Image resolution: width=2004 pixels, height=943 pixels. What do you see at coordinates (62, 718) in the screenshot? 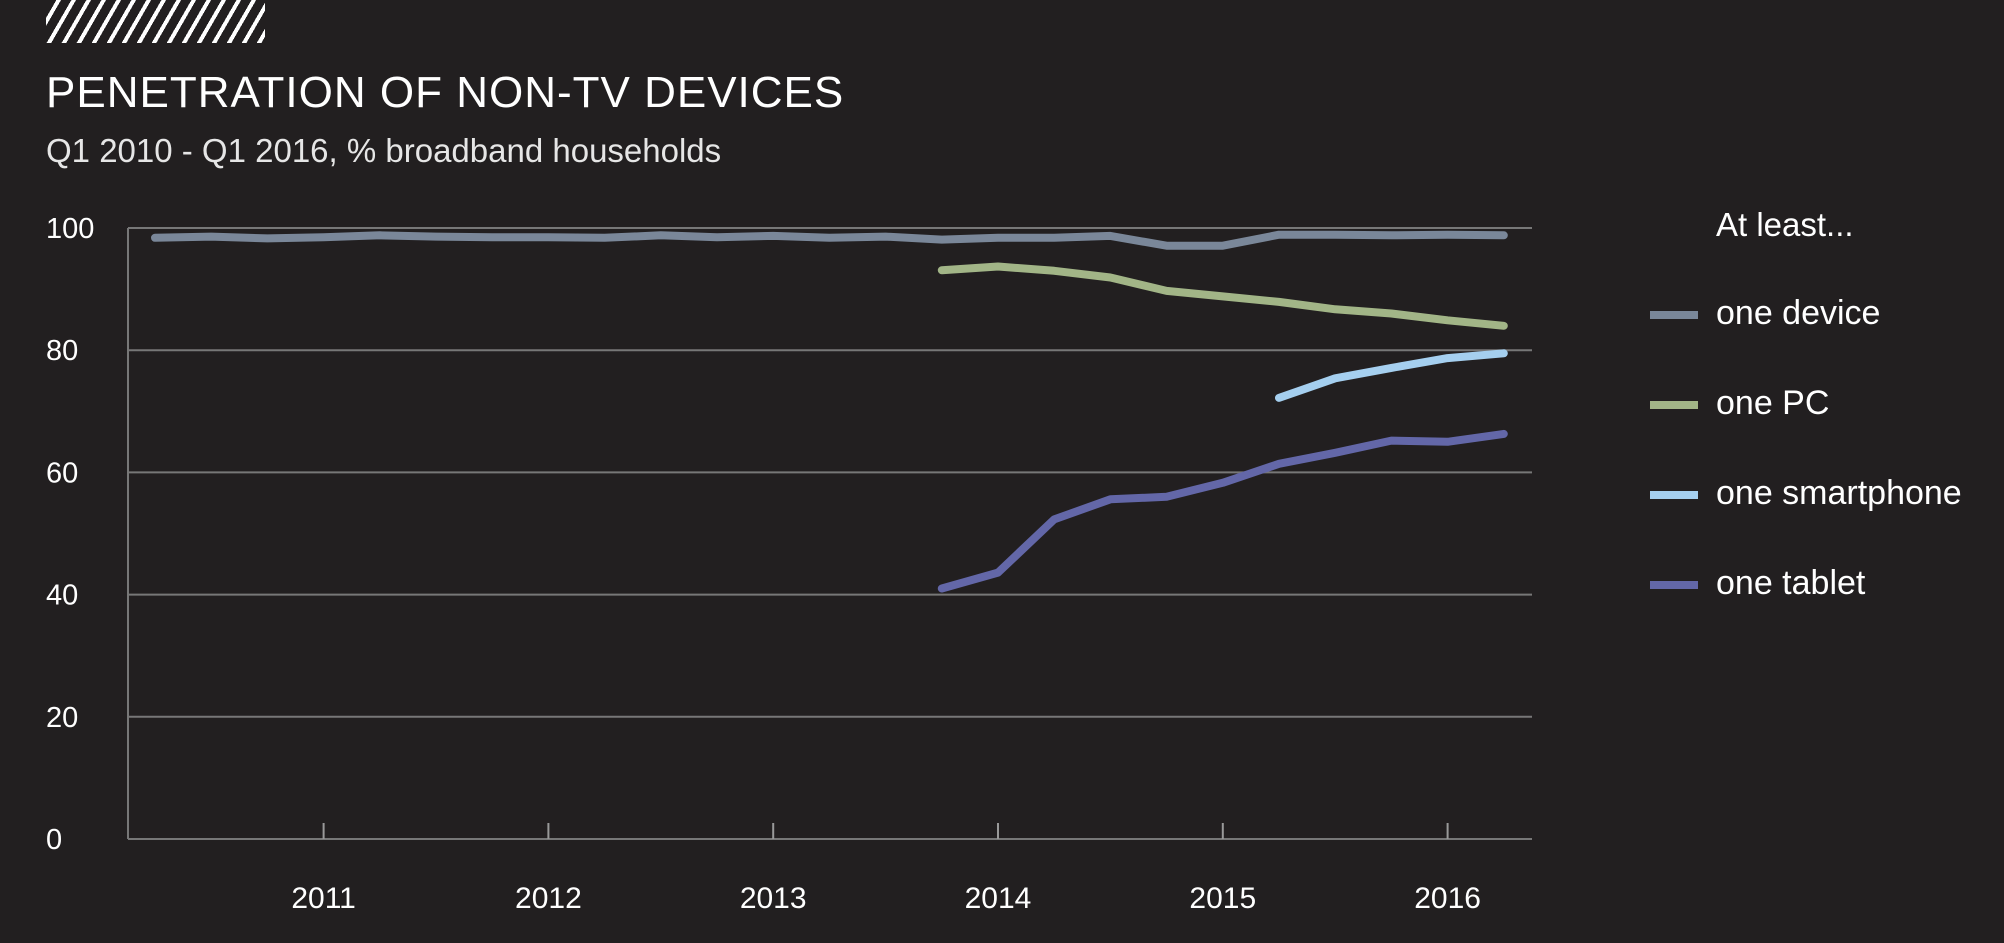
I see `y-tick-label: 20` at bounding box center [62, 718].